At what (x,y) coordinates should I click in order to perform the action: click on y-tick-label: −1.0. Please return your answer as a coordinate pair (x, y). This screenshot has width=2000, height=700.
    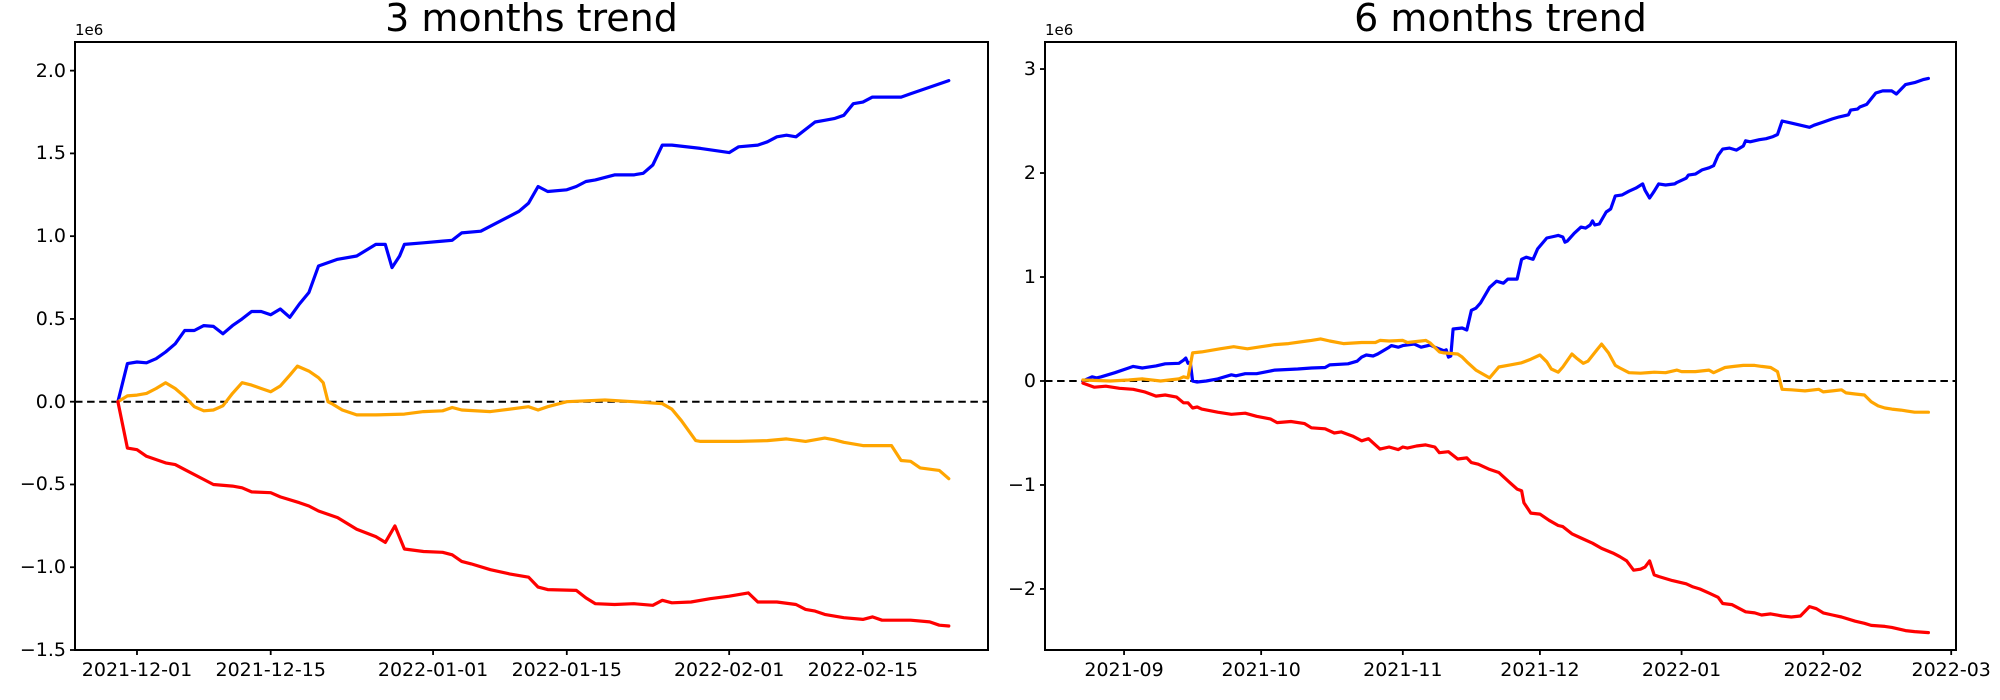
    Looking at the image, I should click on (42, 567).